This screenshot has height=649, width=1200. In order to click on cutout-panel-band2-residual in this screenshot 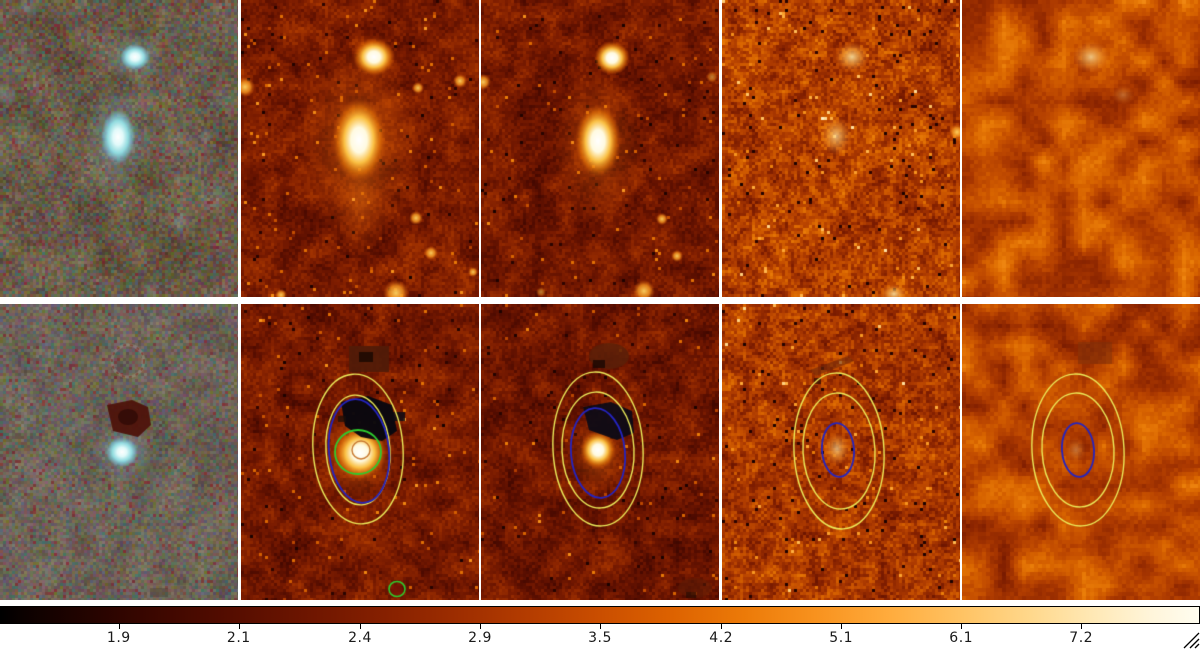, I will do `click(600, 452)`.